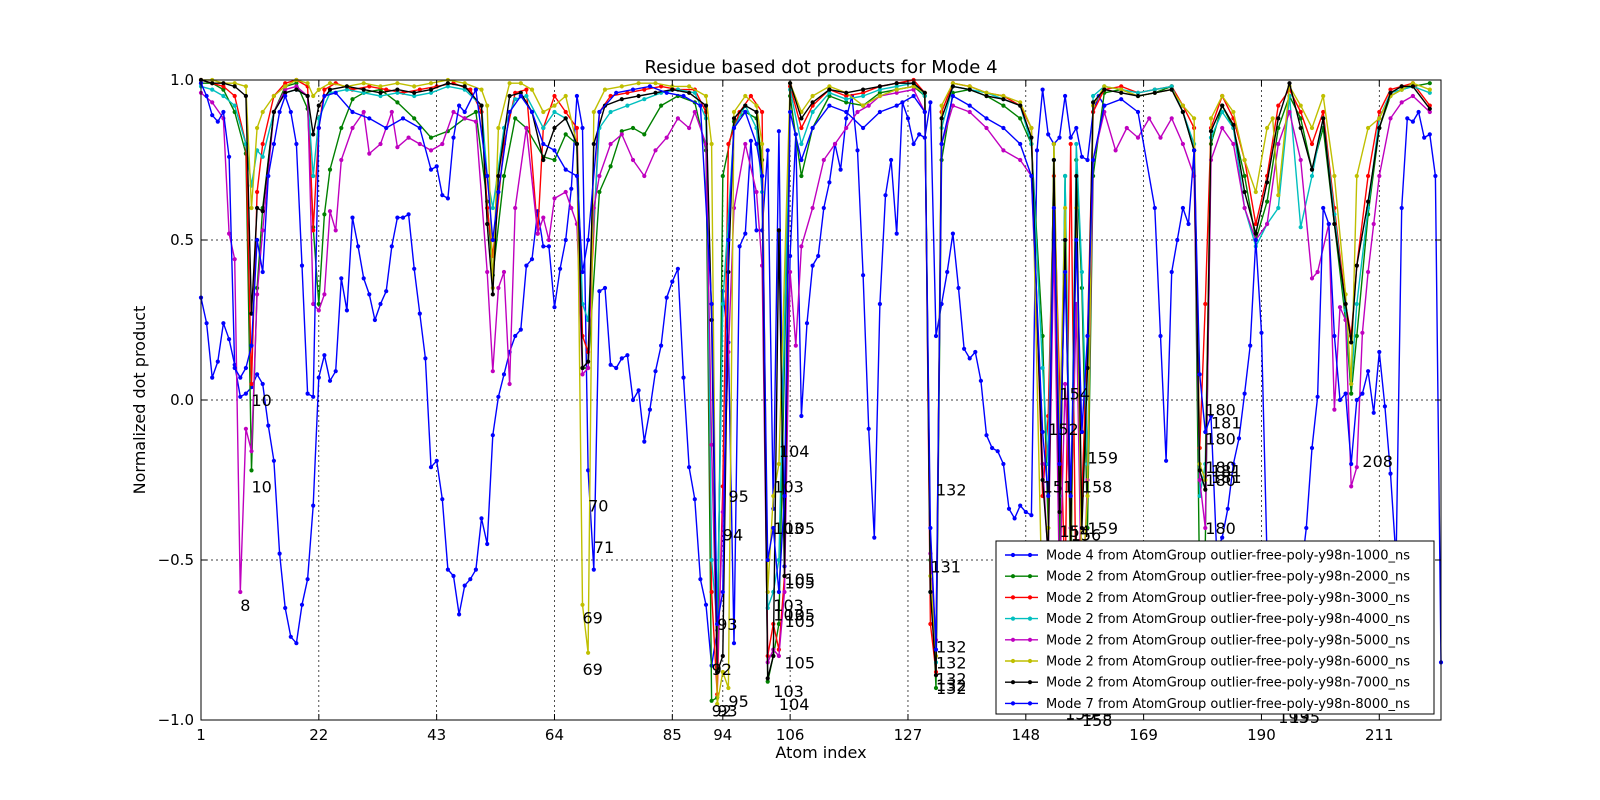  What do you see at coordinates (201, 735) in the screenshot?
I see `x-tick-label: 1` at bounding box center [201, 735].